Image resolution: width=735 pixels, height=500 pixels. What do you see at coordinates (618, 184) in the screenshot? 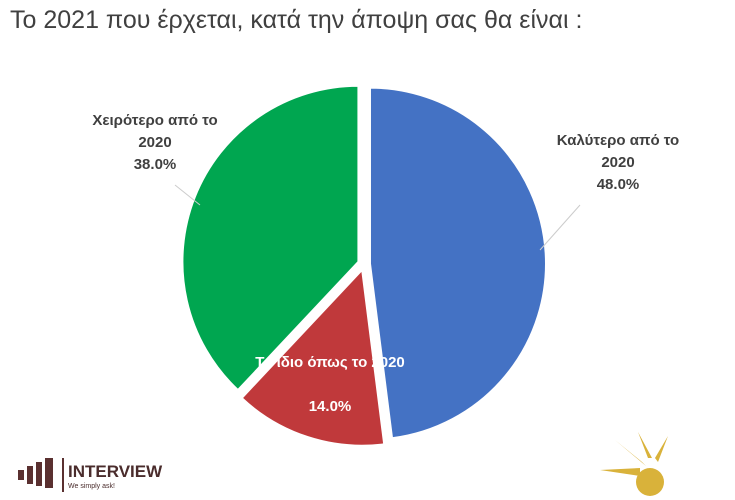
I see `slice-value-label: 48.0%` at bounding box center [618, 184].